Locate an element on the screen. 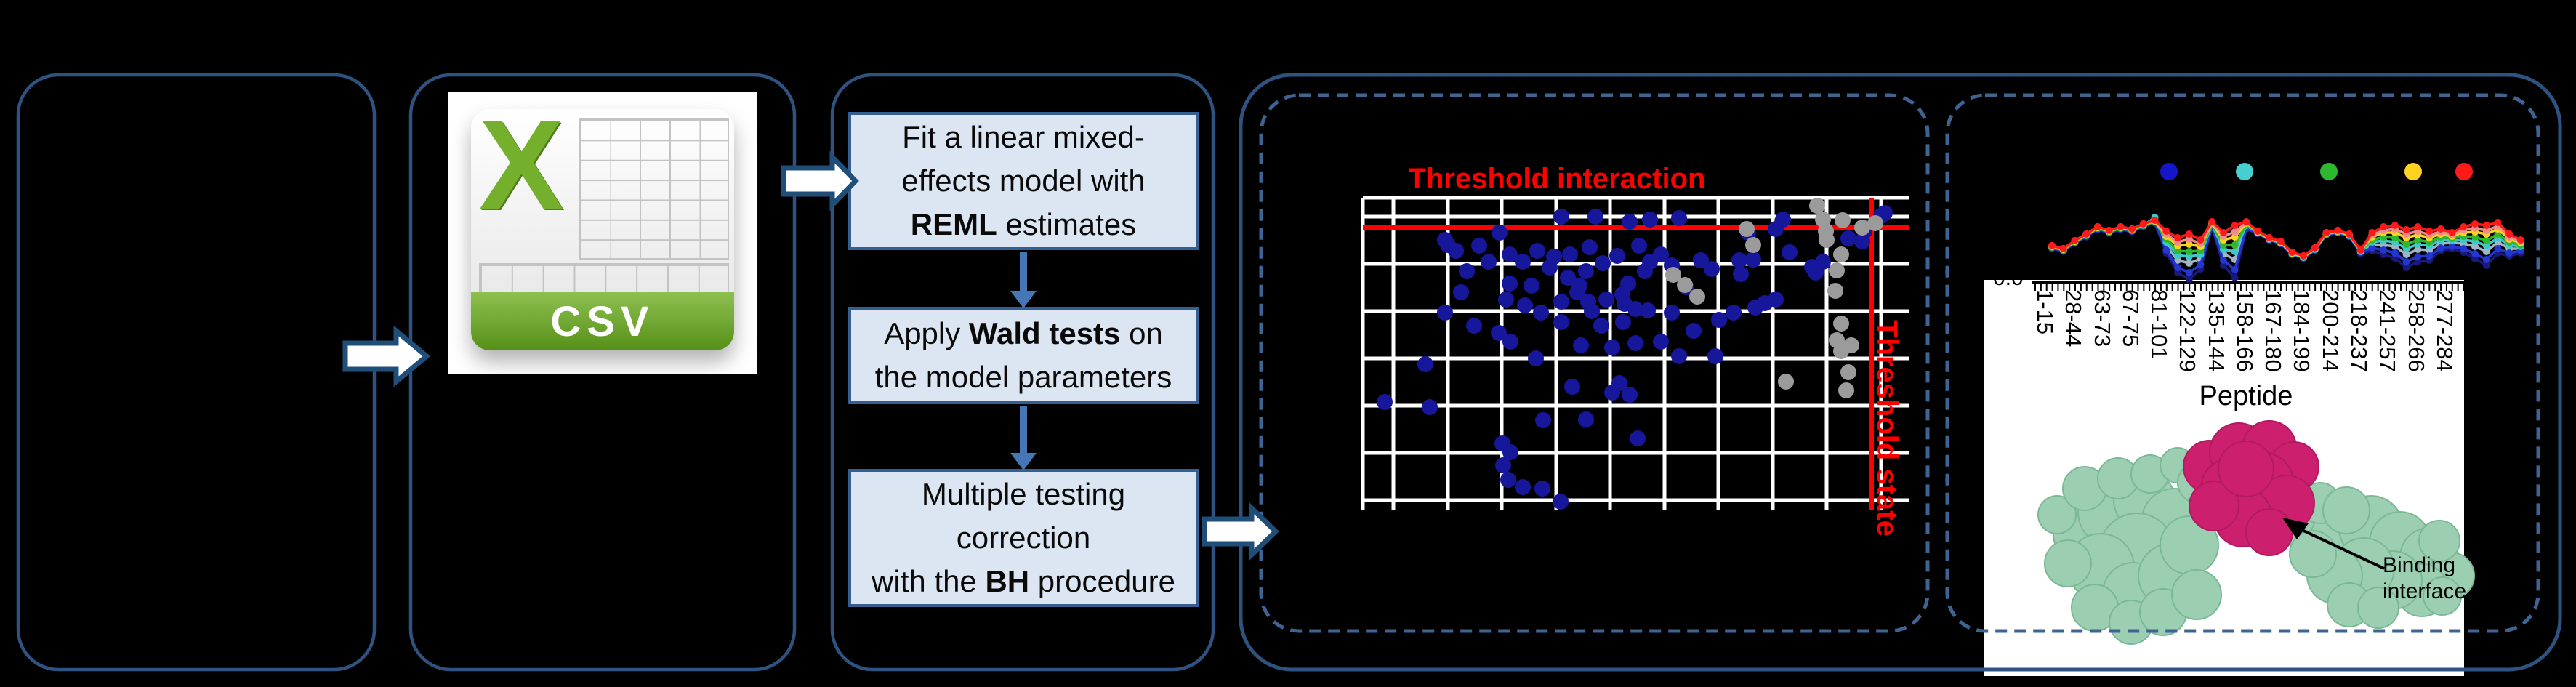 The width and height of the screenshot is (2576, 687). flow-step-line: Multiple testing is located at coordinates (1023, 494).